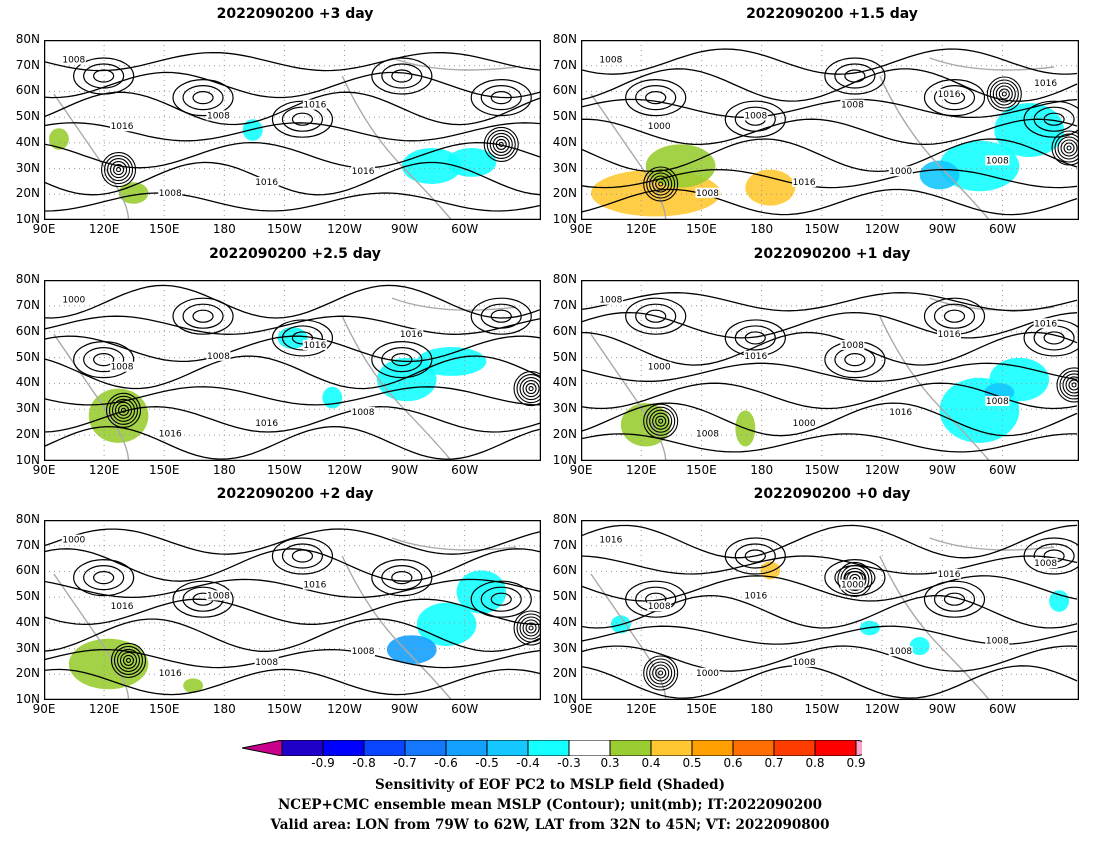  I want to click on colorbar-tick-label: -0.8, so click(364, 763).